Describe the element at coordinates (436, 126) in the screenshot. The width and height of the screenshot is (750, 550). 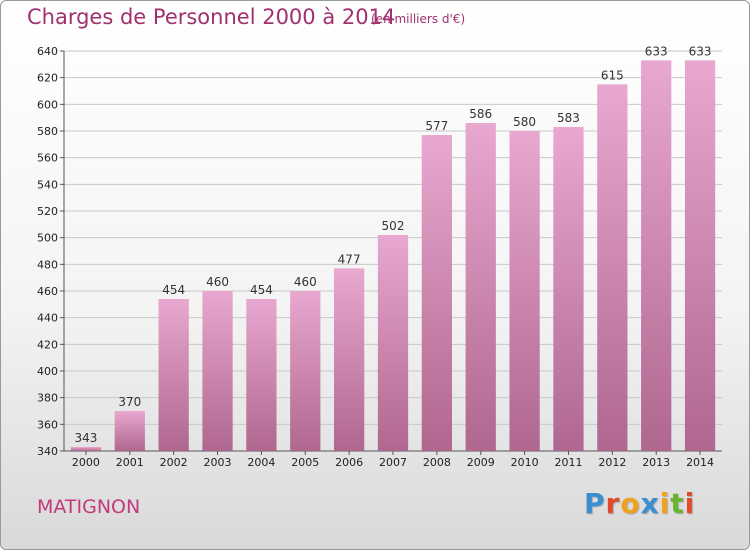
I see `value-label: 577` at that location.